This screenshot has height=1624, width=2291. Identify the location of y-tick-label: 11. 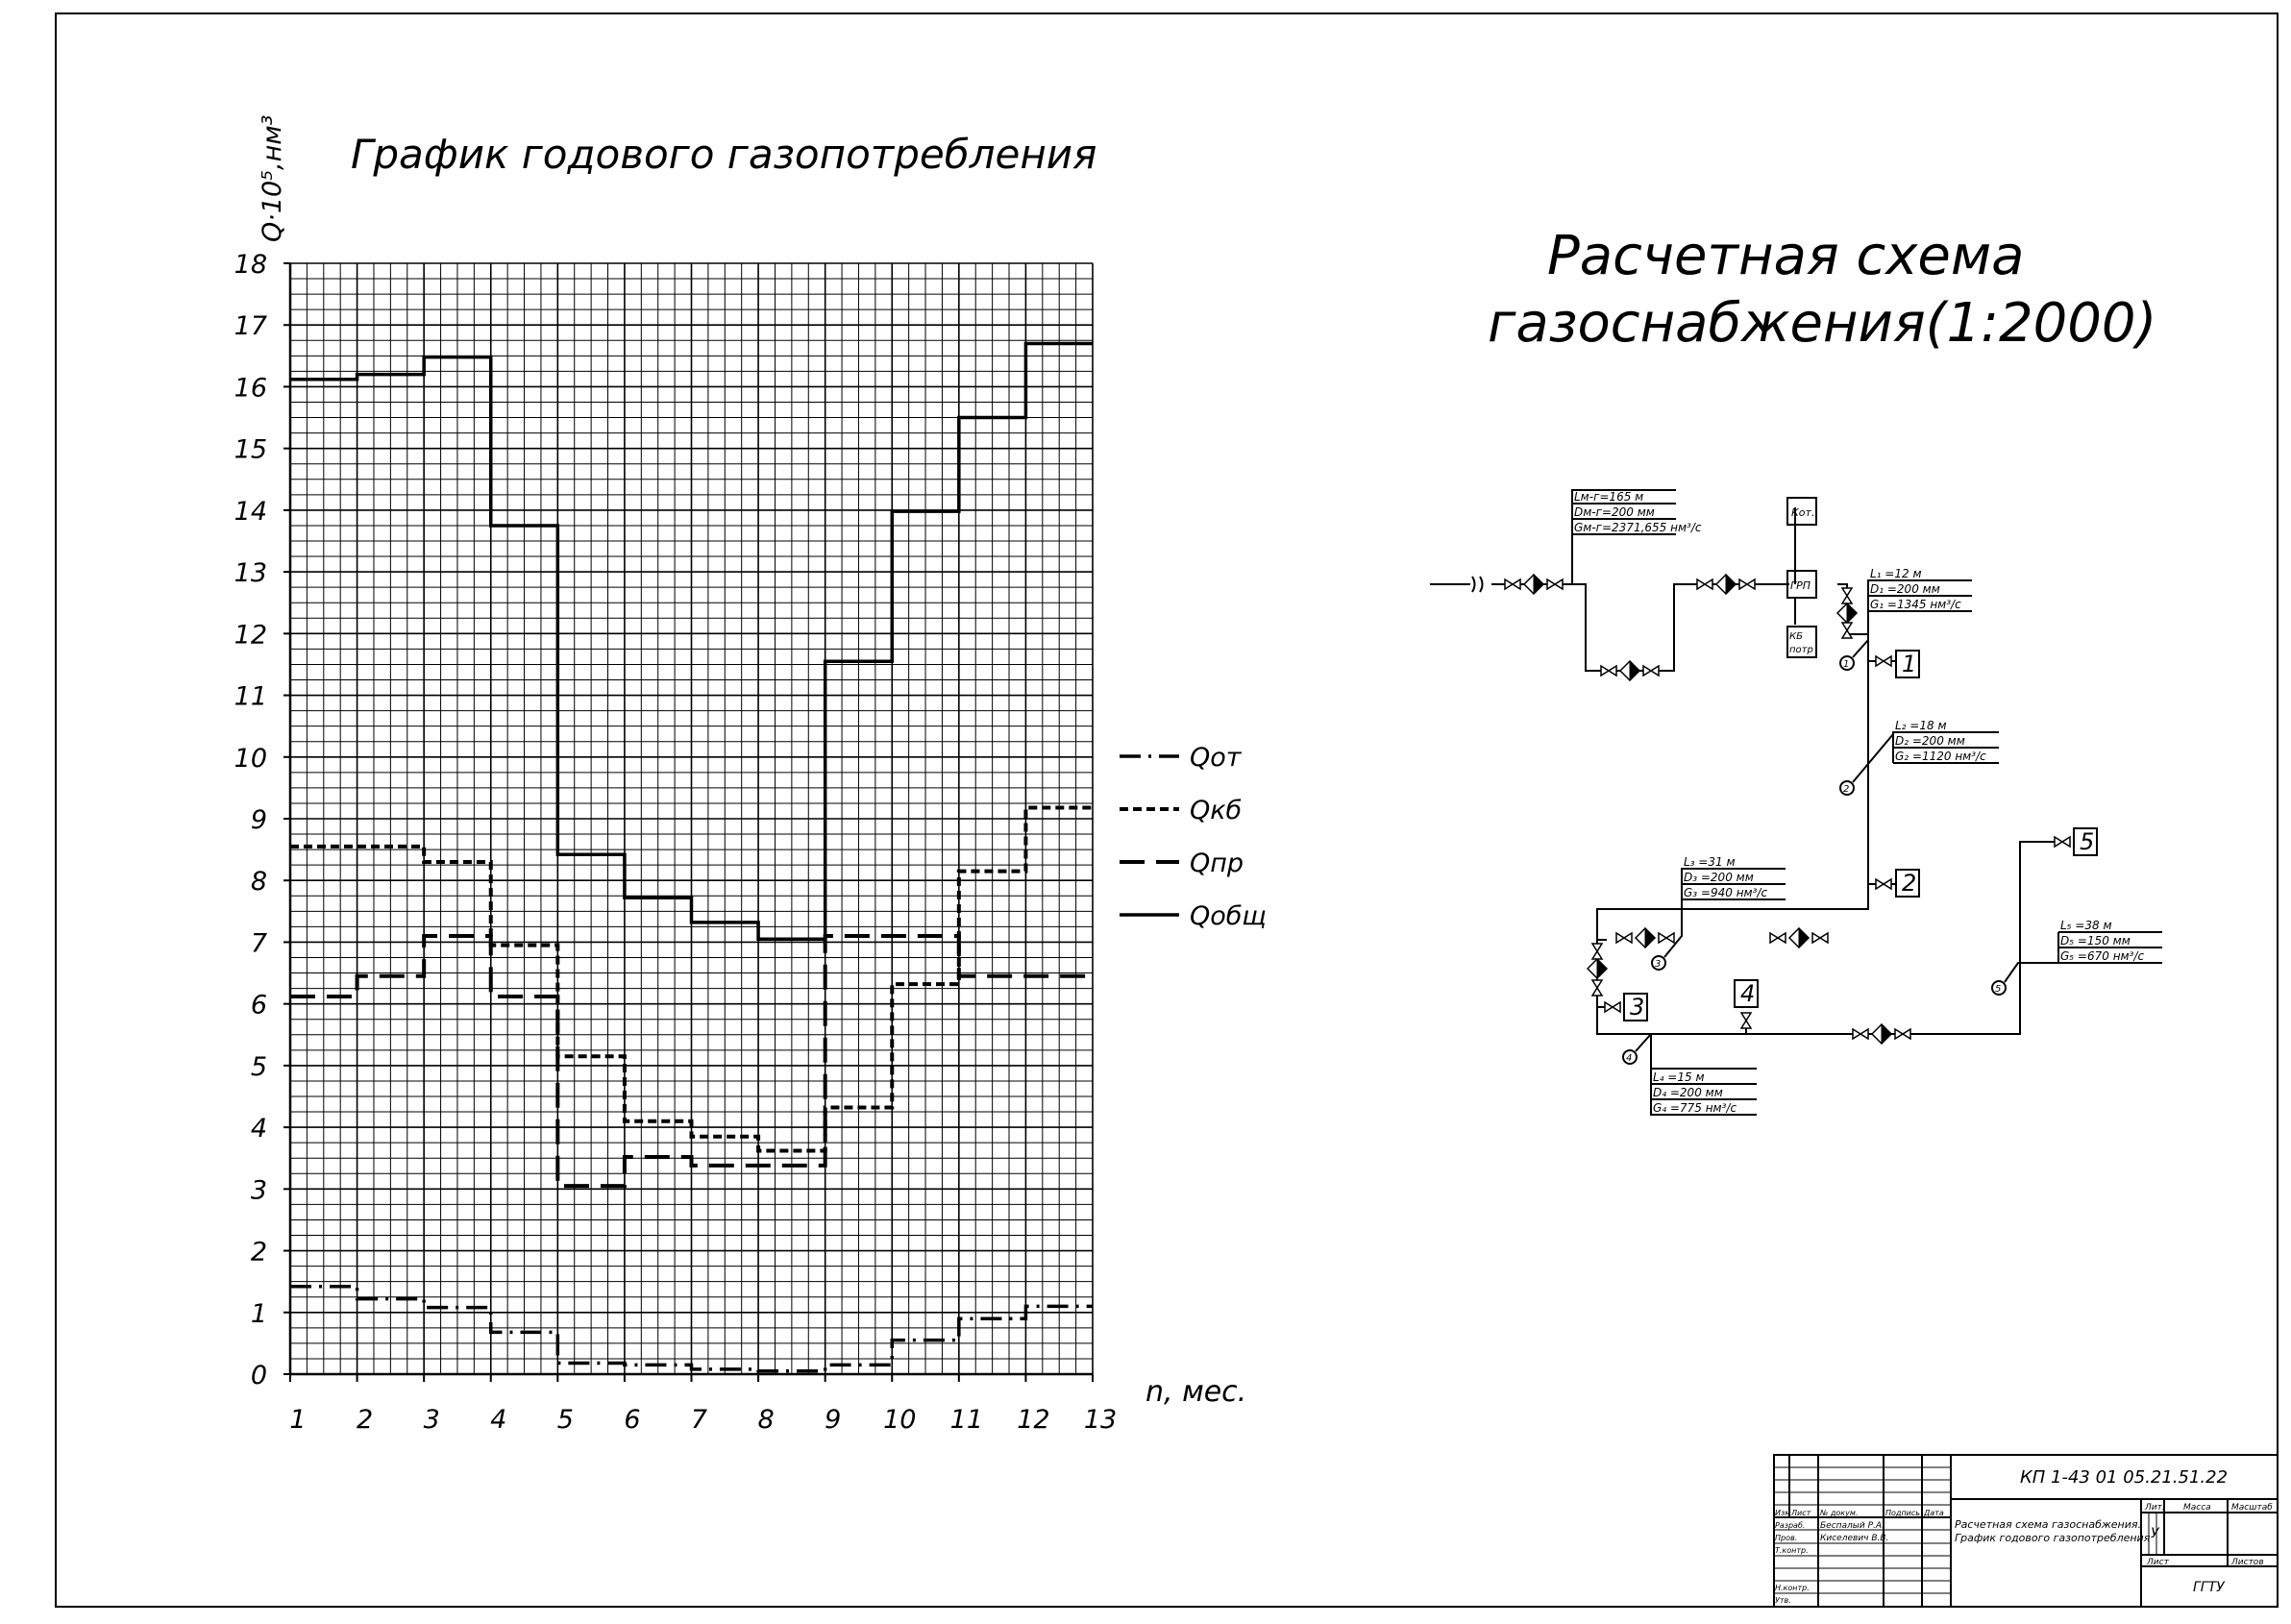
(250, 697).